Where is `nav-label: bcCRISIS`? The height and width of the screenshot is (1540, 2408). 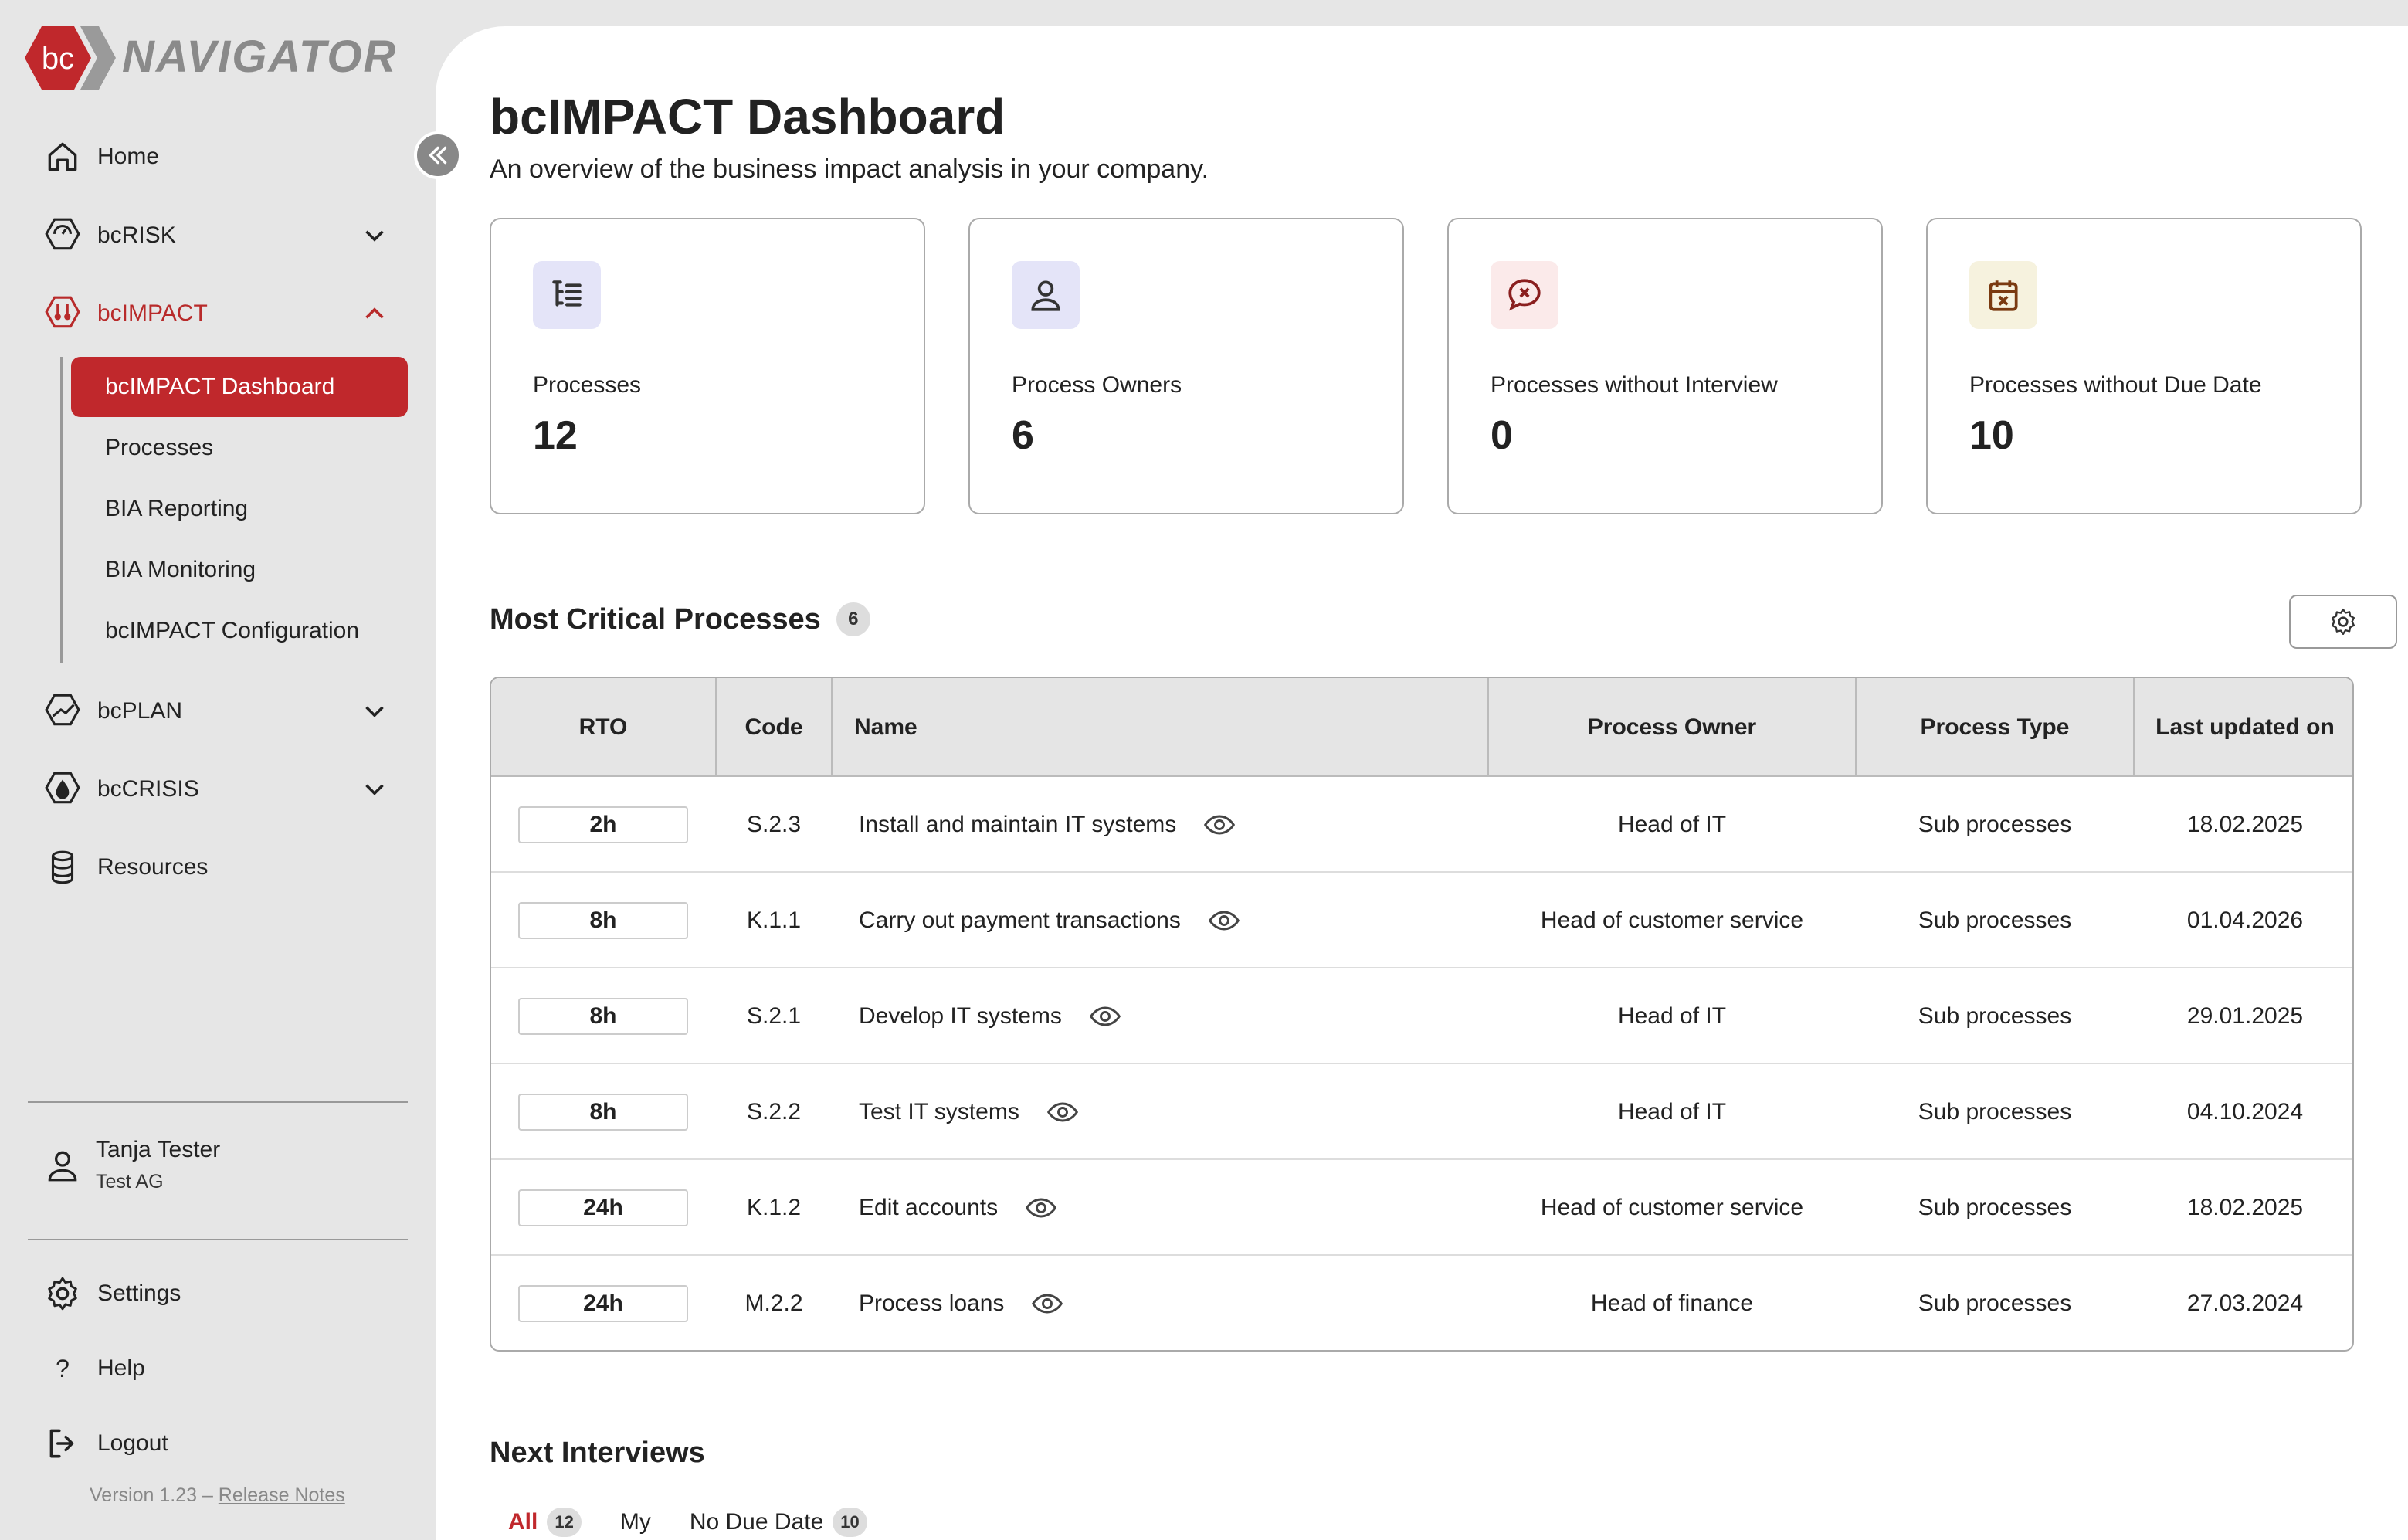
nav-label: bcCRISIS is located at coordinates (148, 789).